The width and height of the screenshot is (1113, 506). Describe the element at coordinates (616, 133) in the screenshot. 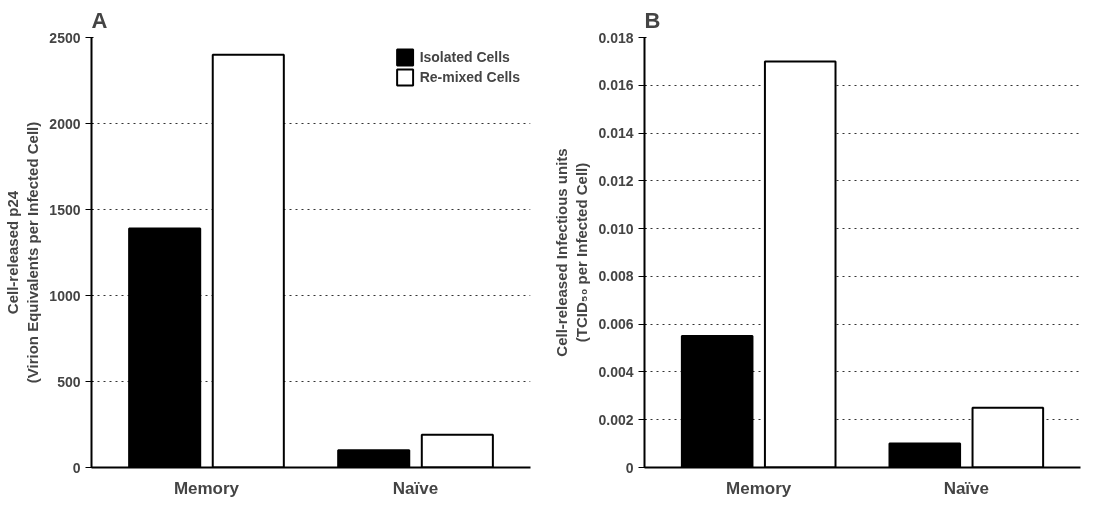

I see `y-tick-label: 0.014` at that location.